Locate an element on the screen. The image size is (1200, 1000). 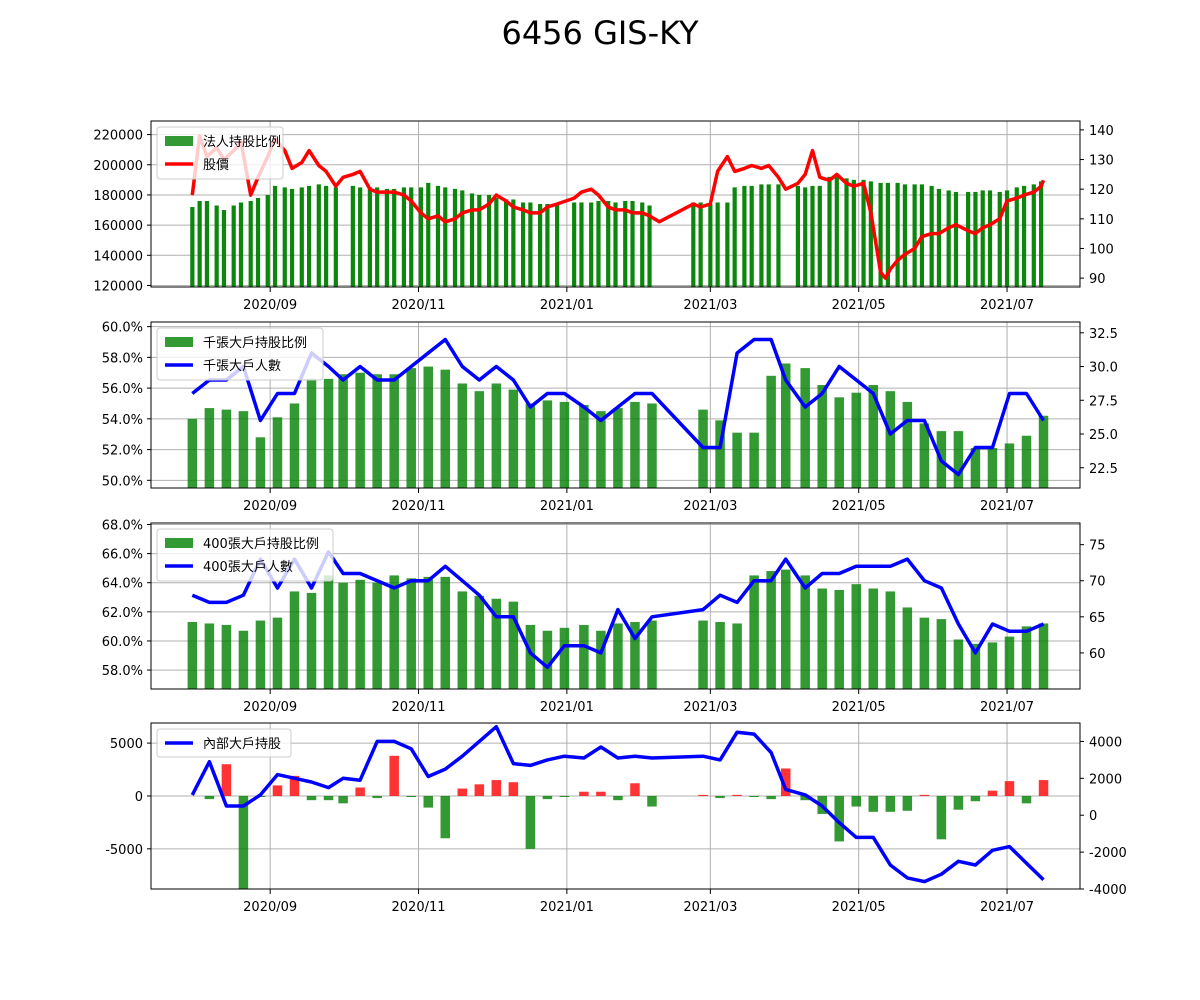
y-tick-label-left: 160000 is located at coordinates (118, 226).